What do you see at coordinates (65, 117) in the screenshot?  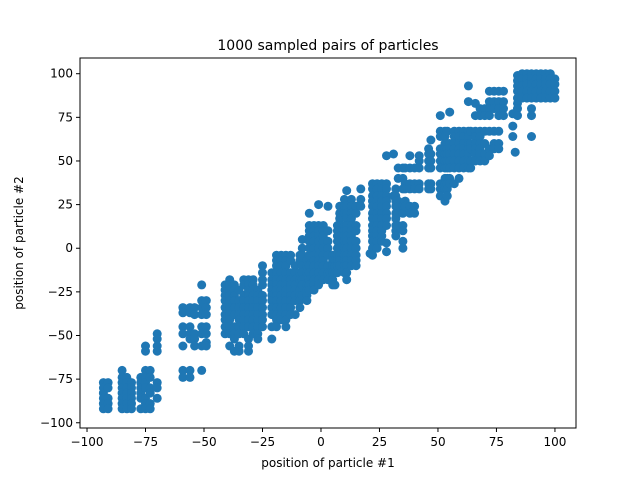 I see `y-tick-label: 75` at bounding box center [65, 117].